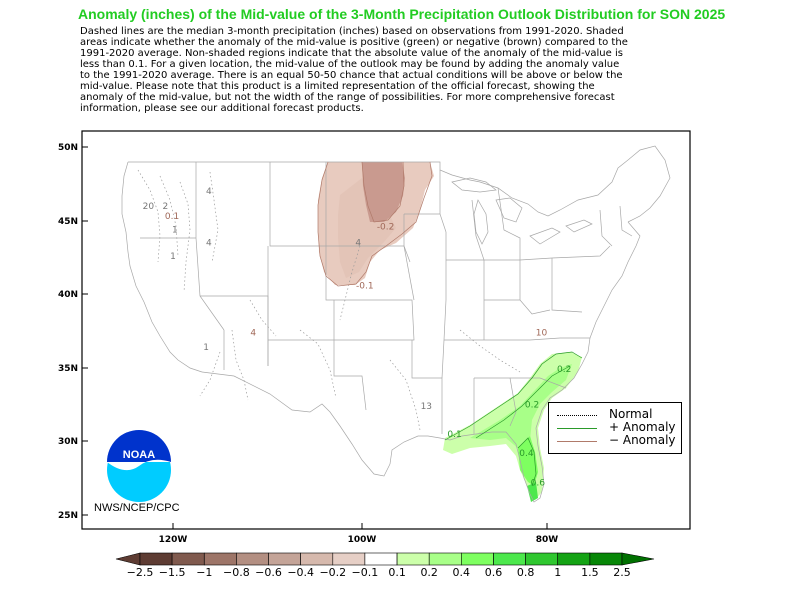  I want to click on legend-normal-label: Normal, so click(631, 414).